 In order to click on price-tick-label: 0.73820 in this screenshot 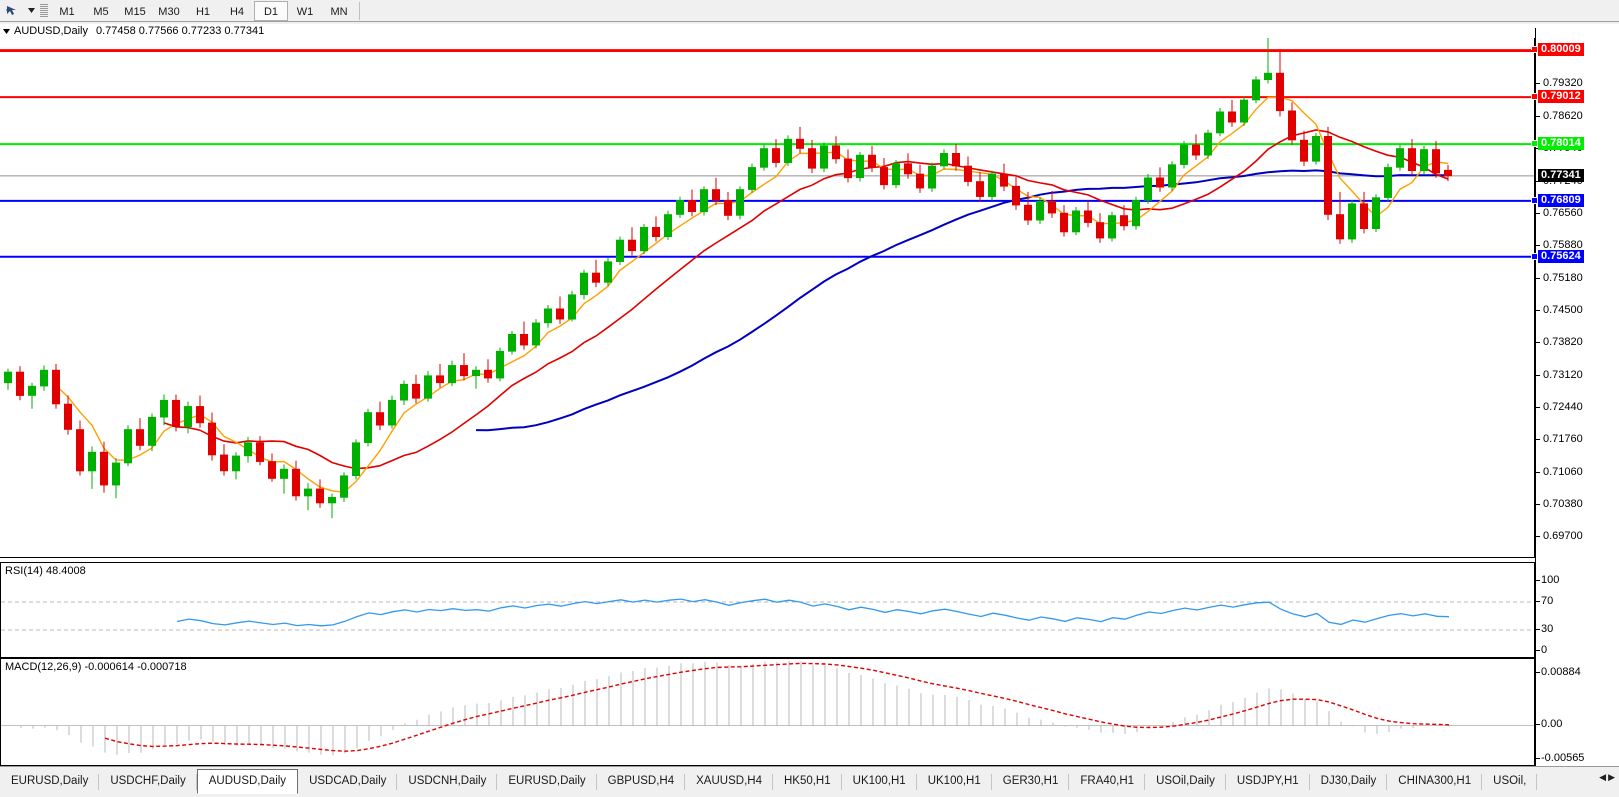, I will do `click(1559, 342)`.